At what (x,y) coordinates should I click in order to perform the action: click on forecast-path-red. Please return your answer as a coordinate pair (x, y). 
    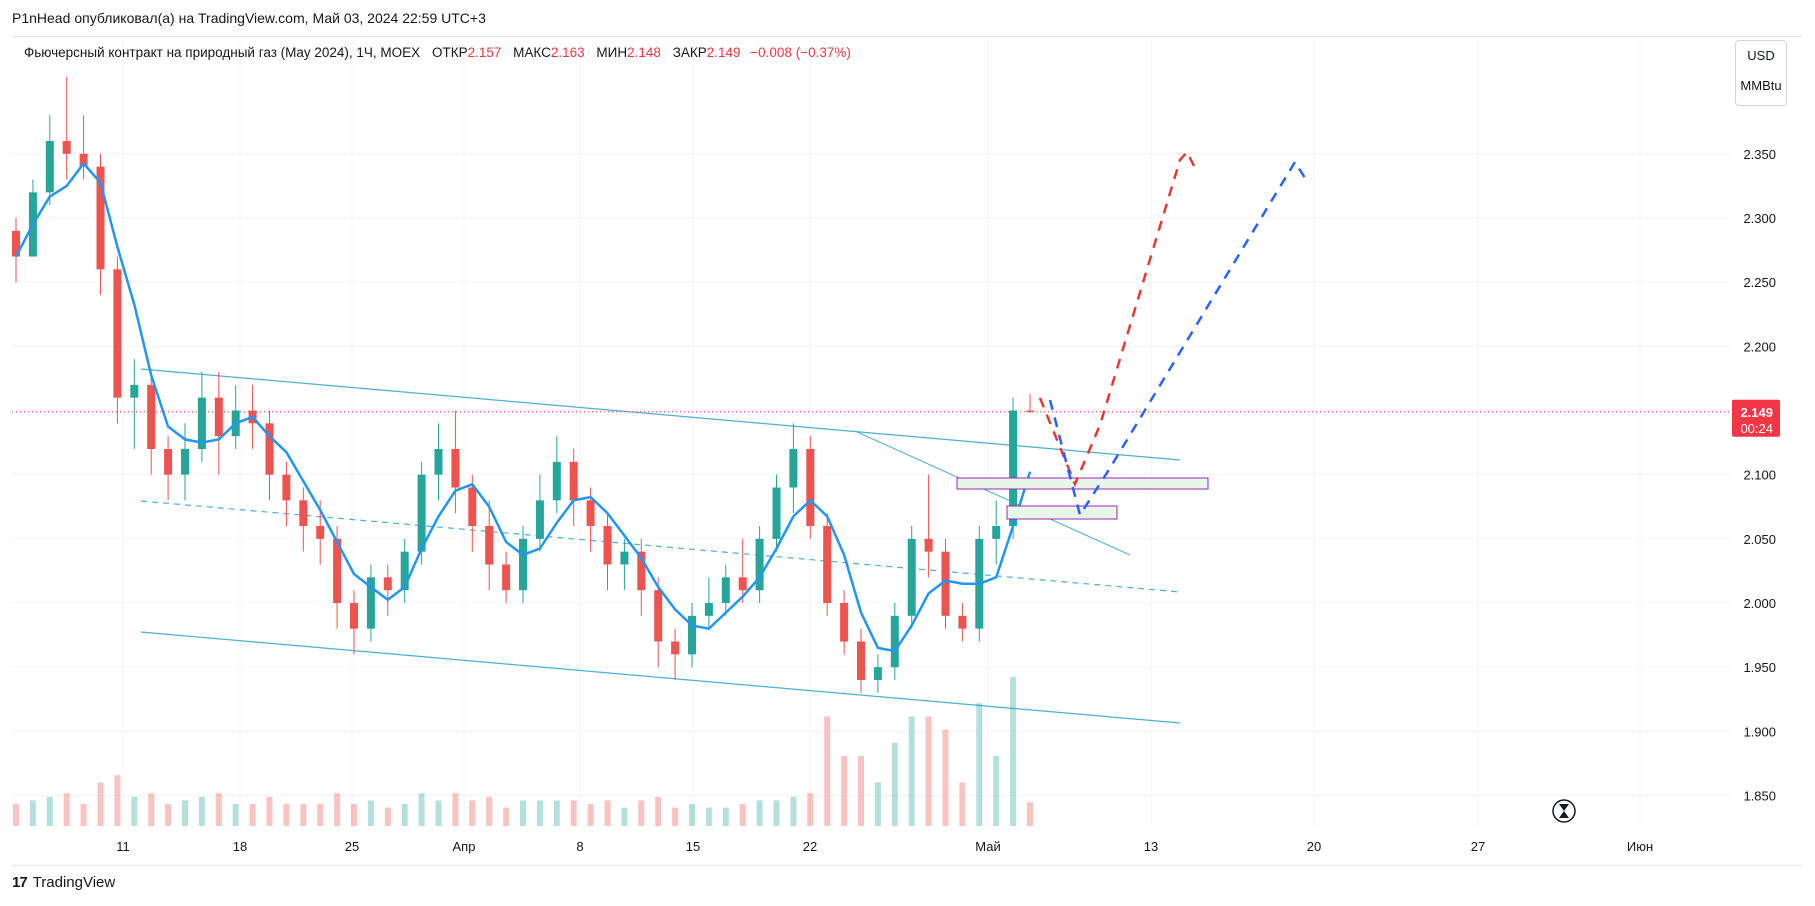
    Looking at the image, I should click on (1117, 318).